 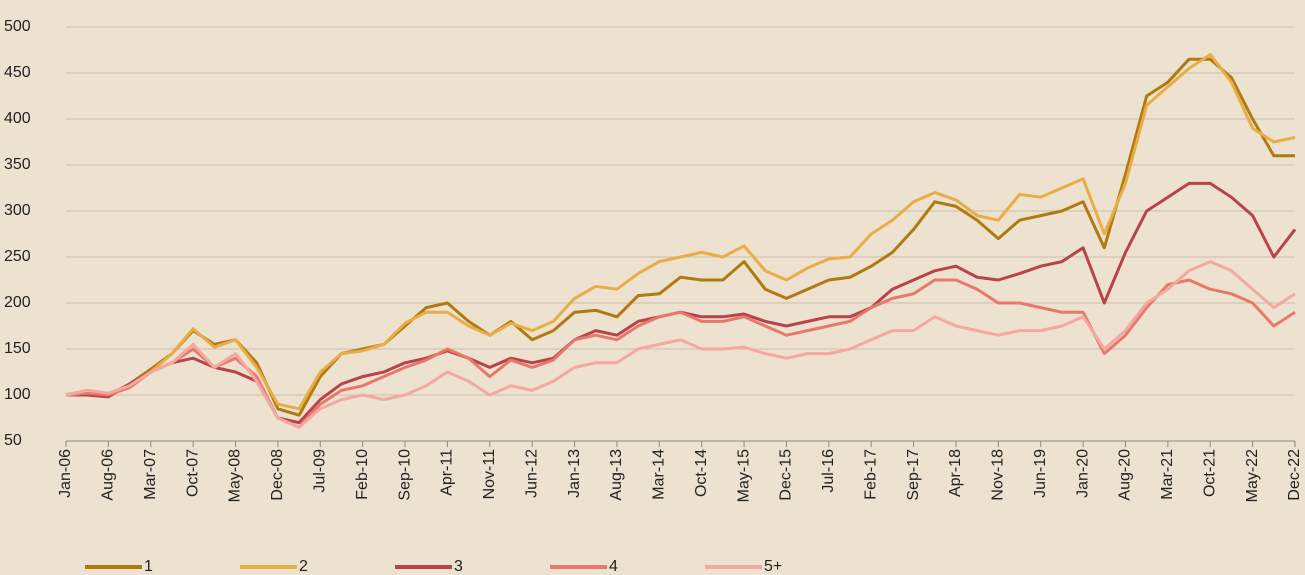 I want to click on x-tick-label: Jun-12, so click(x=531, y=473).